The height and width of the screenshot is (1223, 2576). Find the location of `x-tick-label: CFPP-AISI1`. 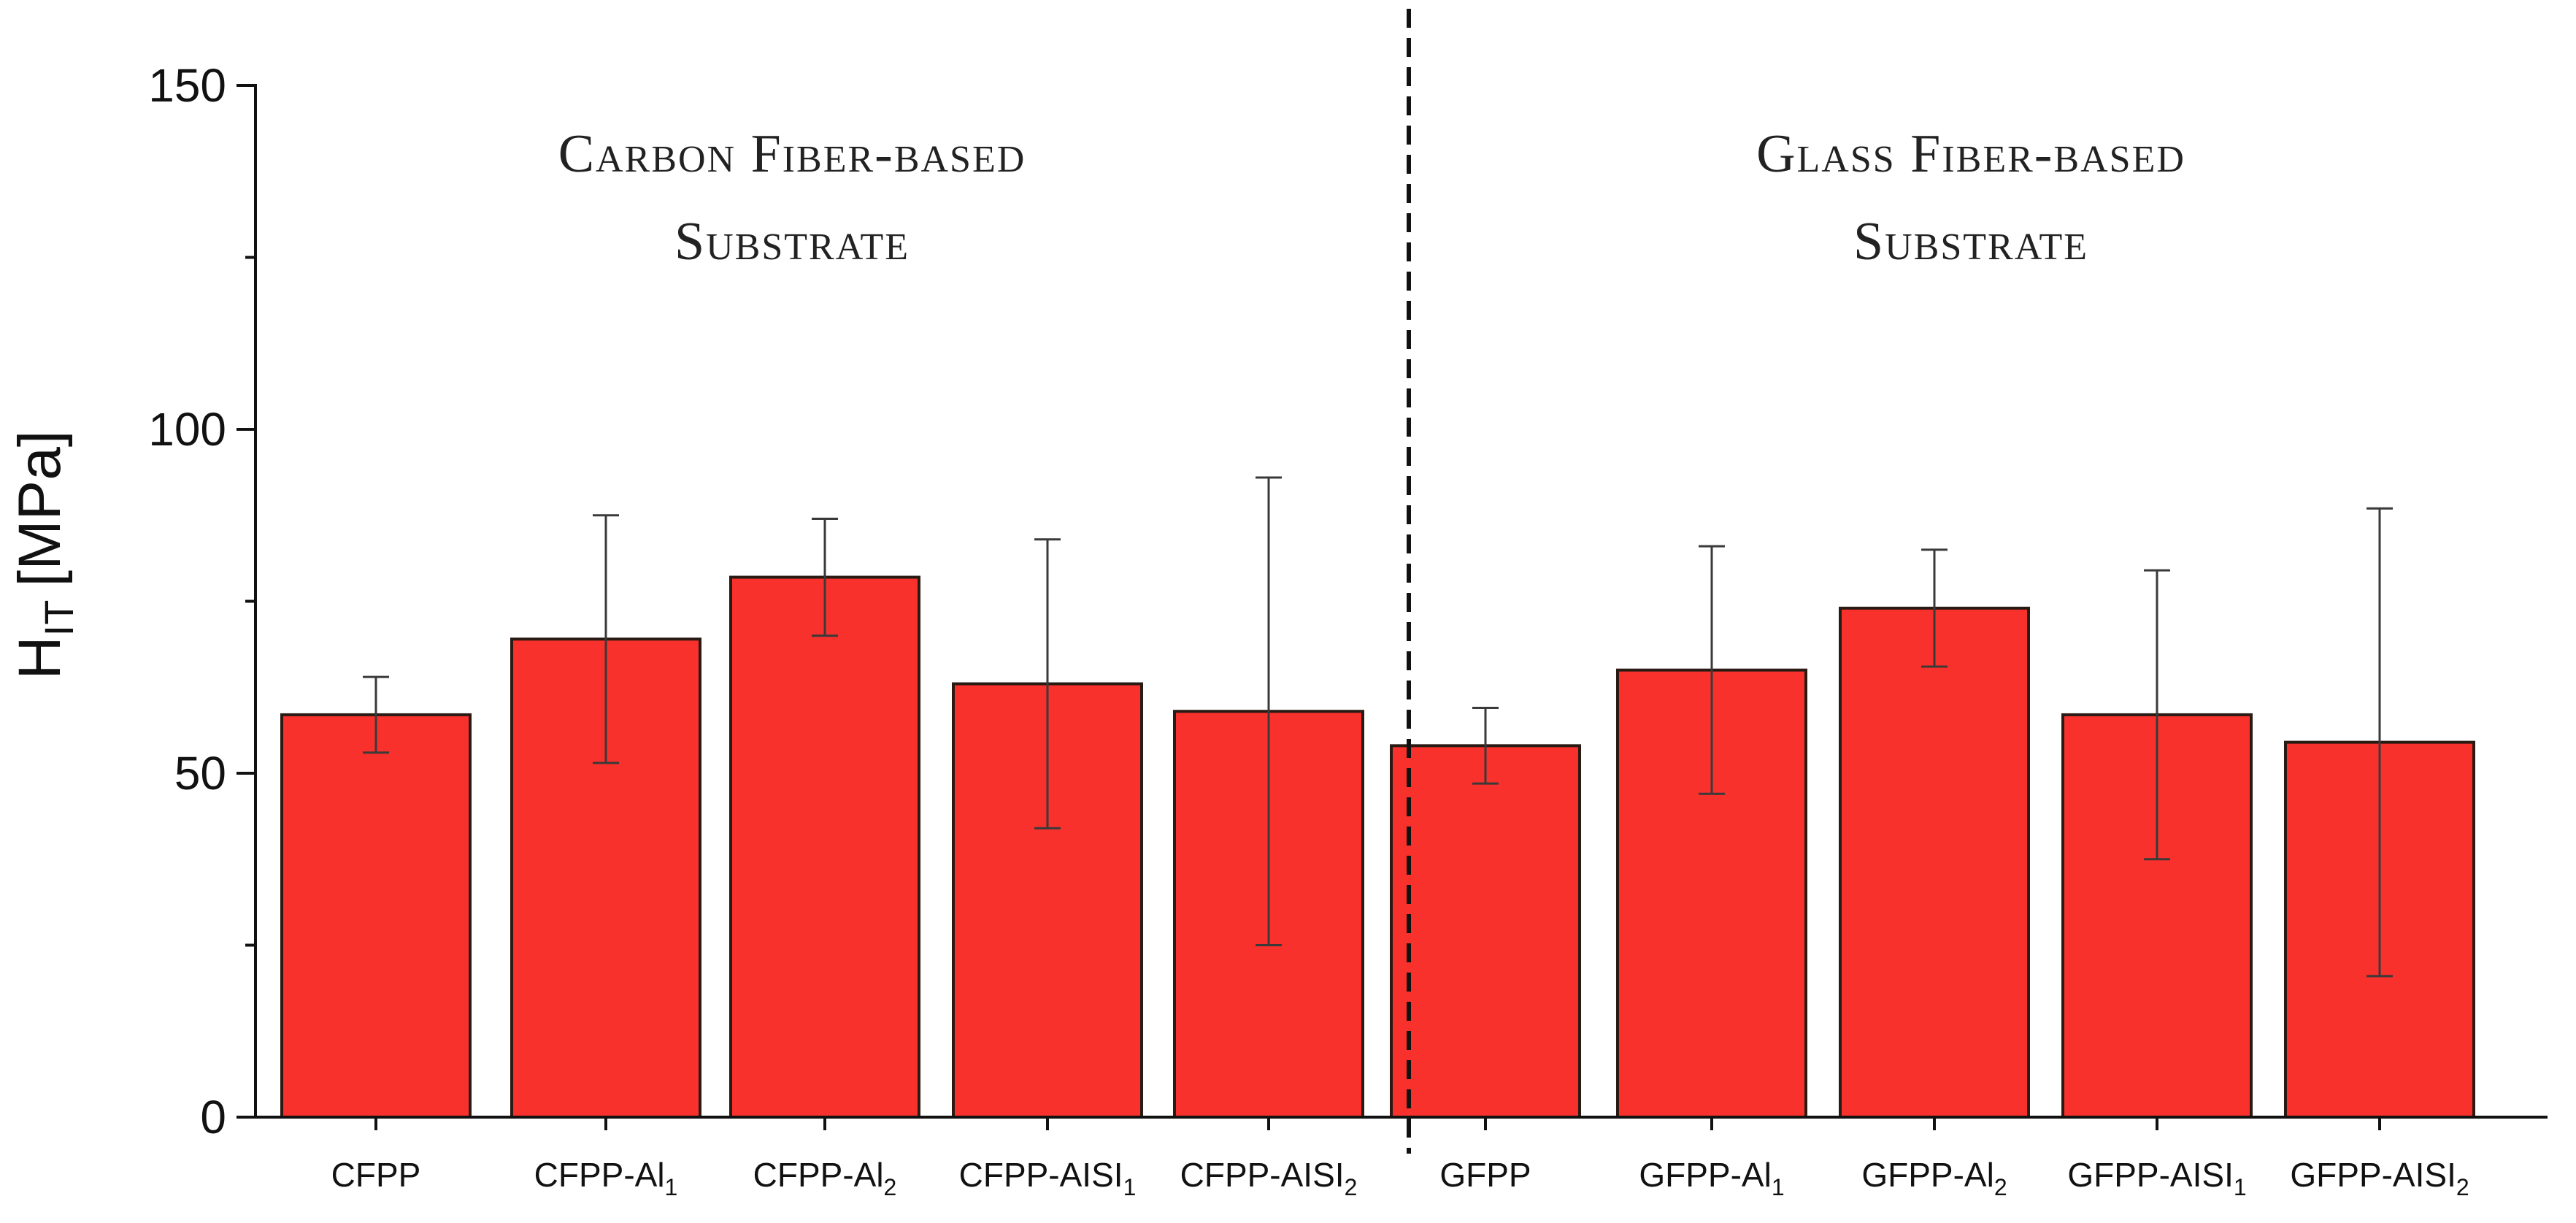

x-tick-label: CFPP-AISI1 is located at coordinates (1048, 1178).